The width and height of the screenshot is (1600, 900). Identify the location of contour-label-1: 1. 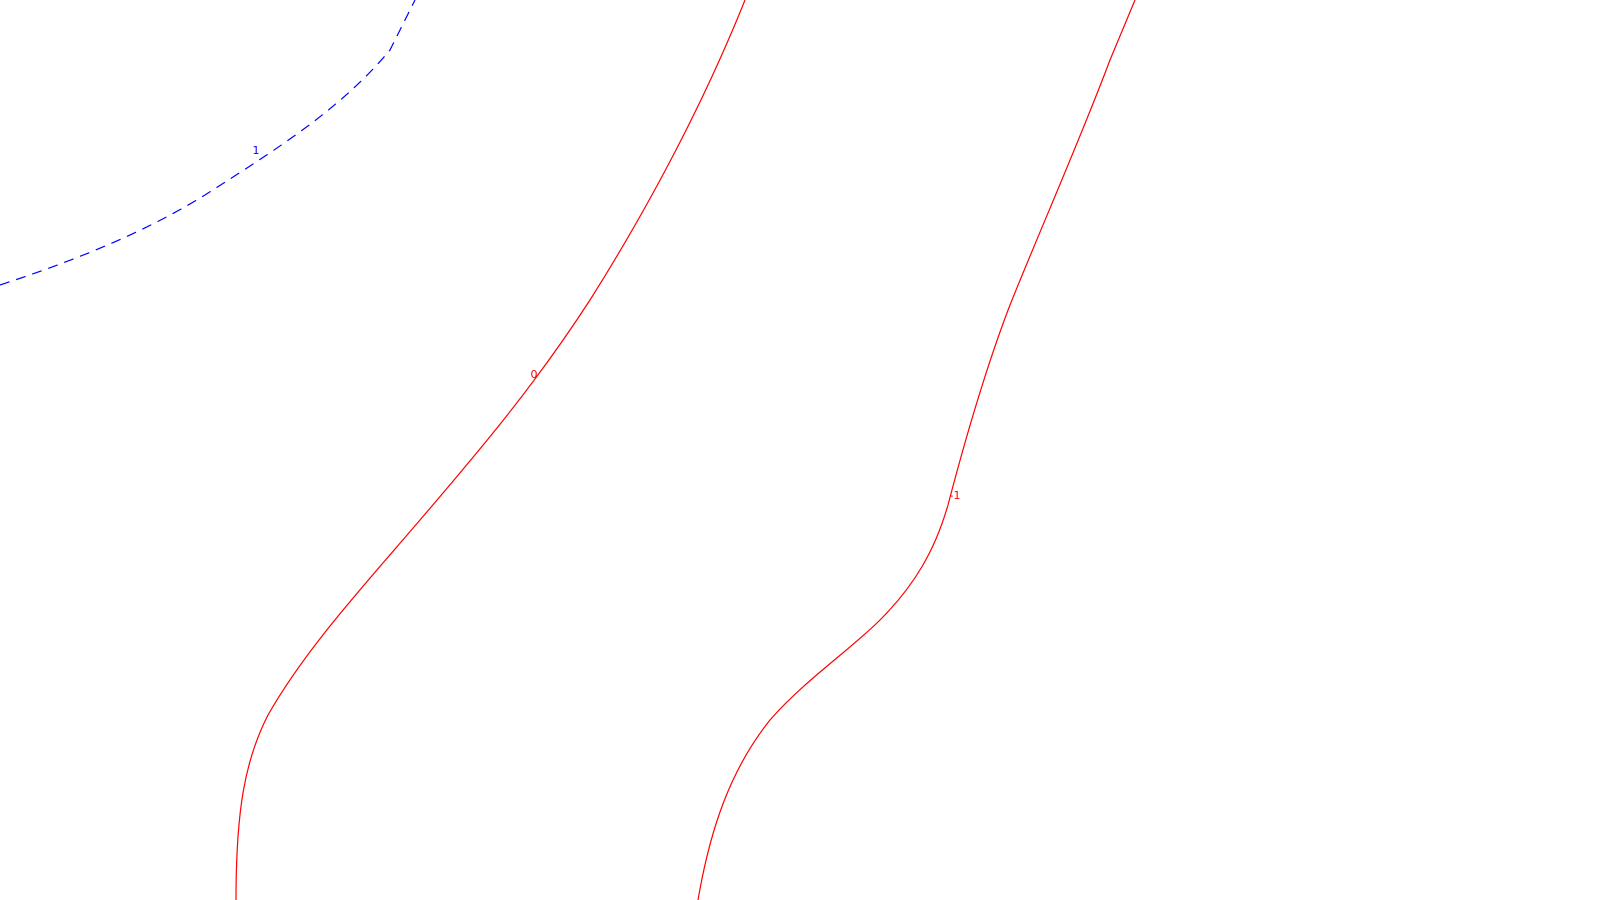
(256, 150).